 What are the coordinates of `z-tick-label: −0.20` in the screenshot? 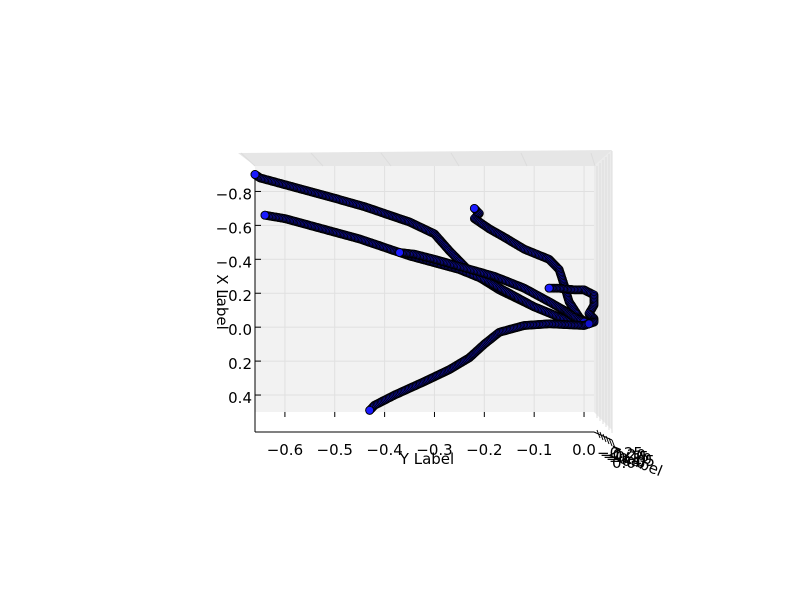 It's located at (623, 455).